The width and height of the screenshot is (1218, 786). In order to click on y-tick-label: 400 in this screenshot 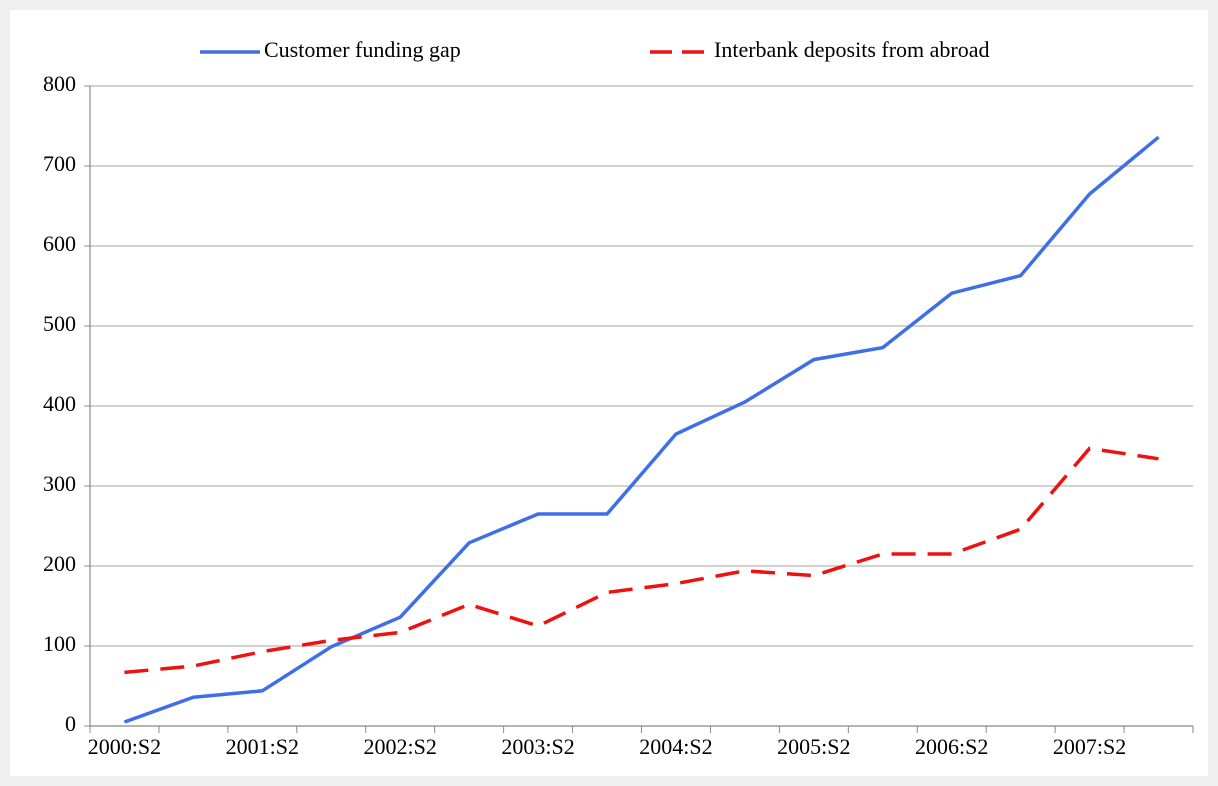, I will do `click(59, 403)`.